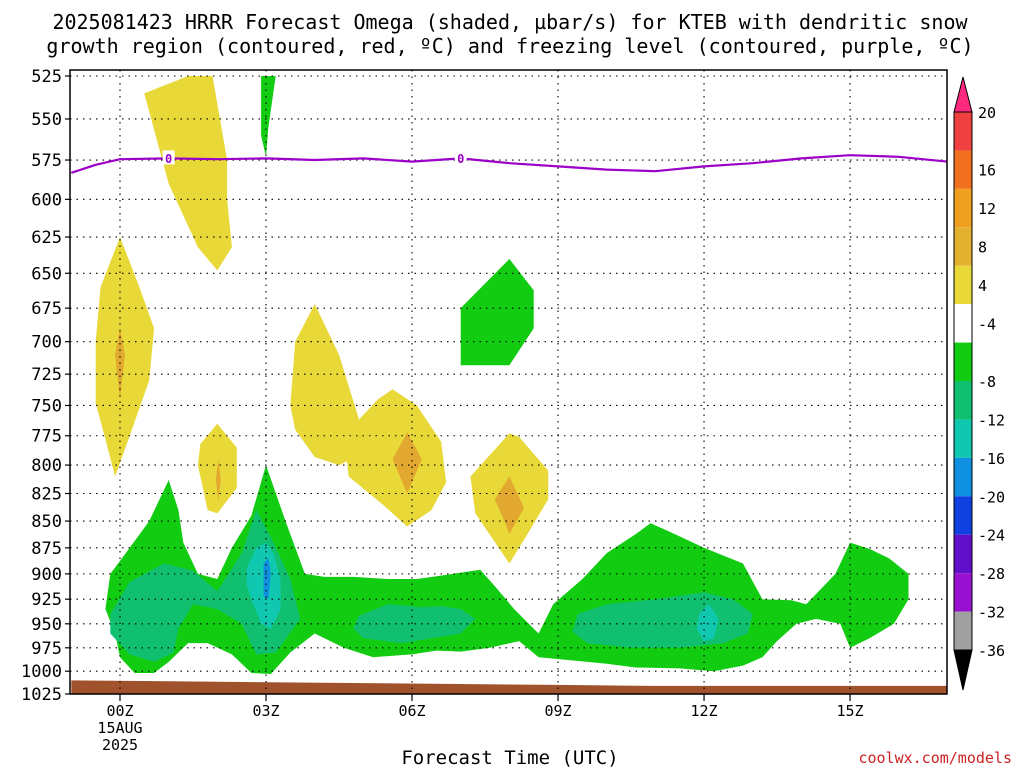 The width and height of the screenshot is (1024, 768). I want to click on y-tick-label: 950, so click(46, 625).